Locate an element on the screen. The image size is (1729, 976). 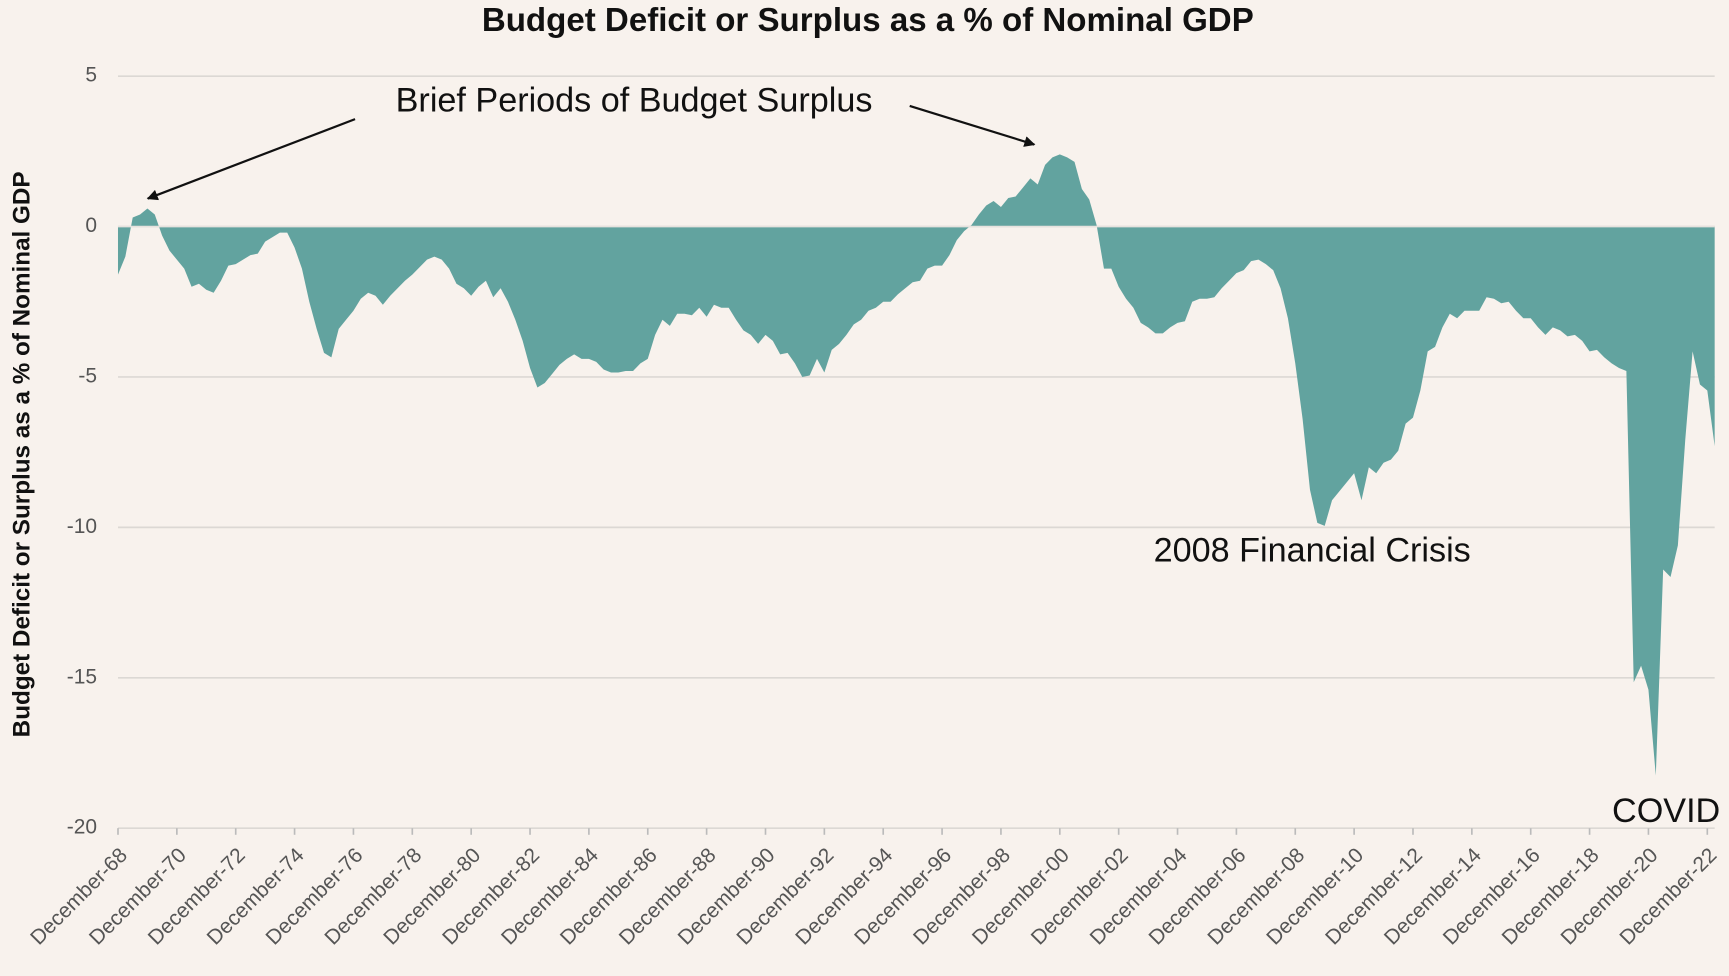
annotation: COVID is located at coordinates (1666, 811).